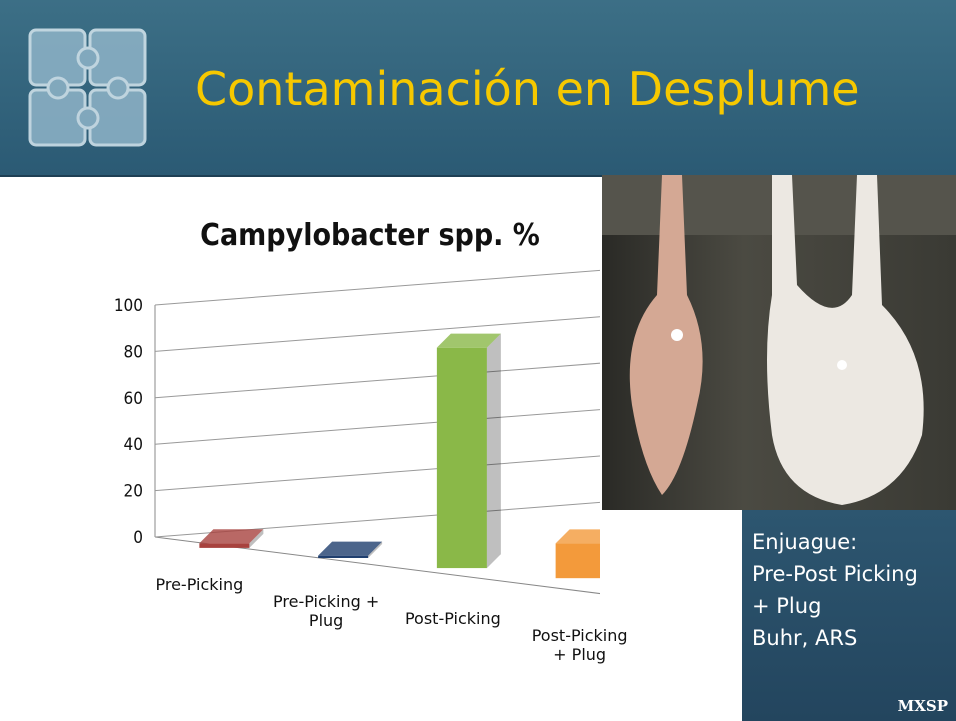 Image resolution: width=956 pixels, height=721 pixels. Describe the element at coordinates (128, 306) in the screenshot. I see `y-tick-label: 100` at that location.